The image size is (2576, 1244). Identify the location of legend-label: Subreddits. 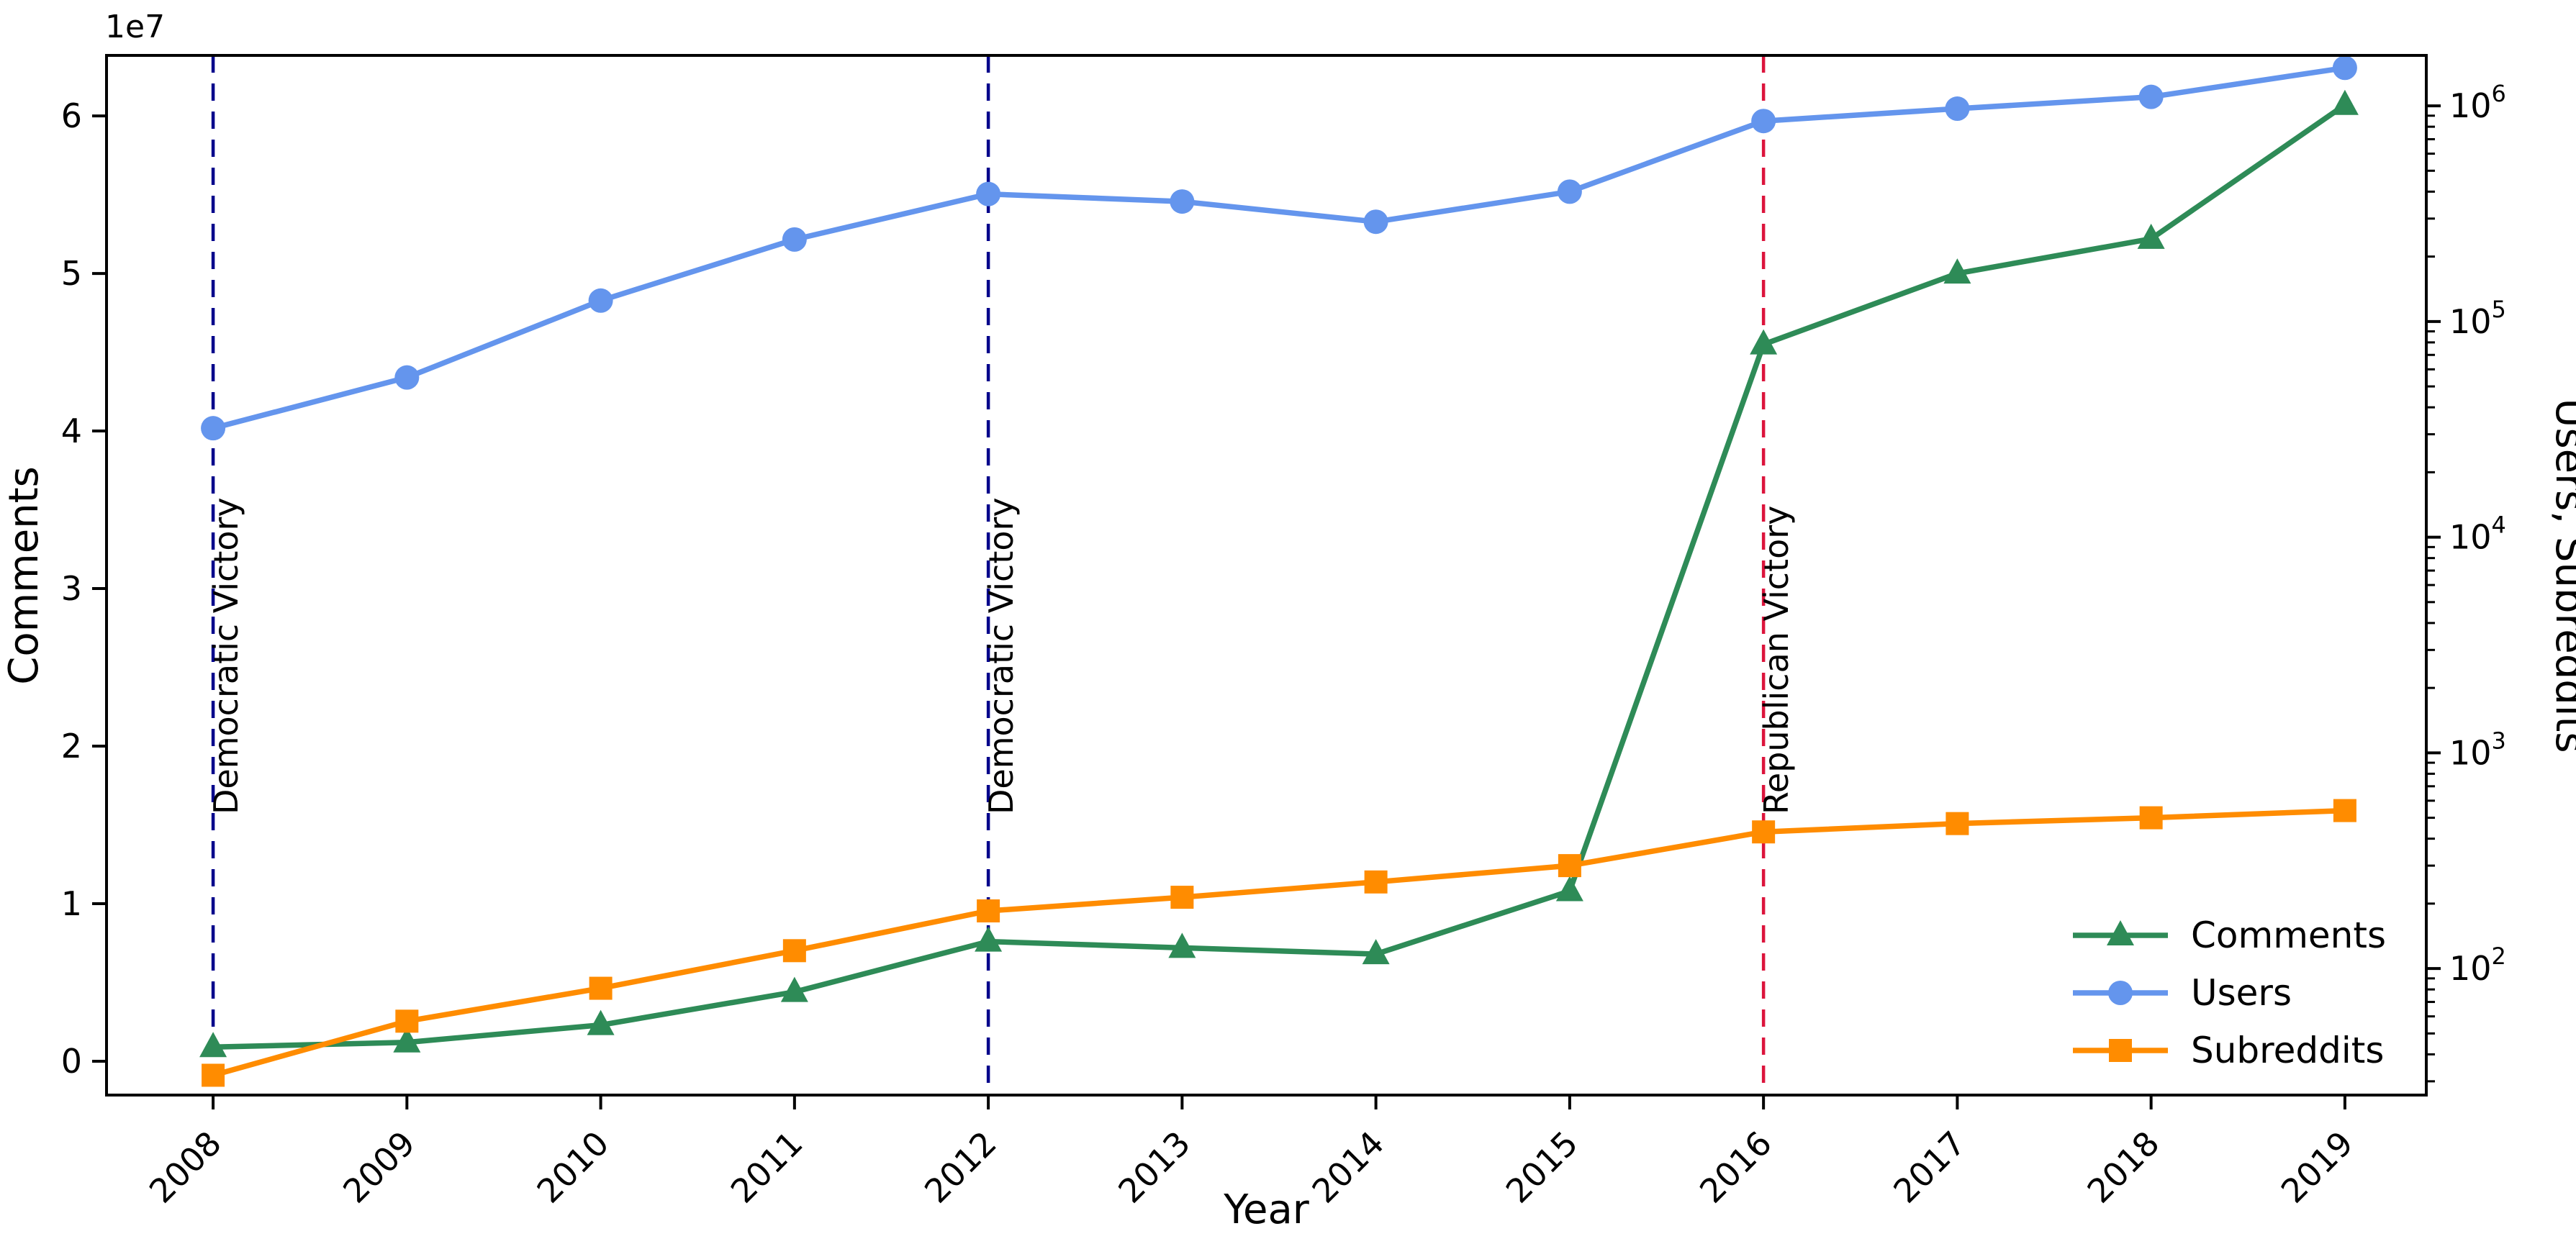
(2288, 1050).